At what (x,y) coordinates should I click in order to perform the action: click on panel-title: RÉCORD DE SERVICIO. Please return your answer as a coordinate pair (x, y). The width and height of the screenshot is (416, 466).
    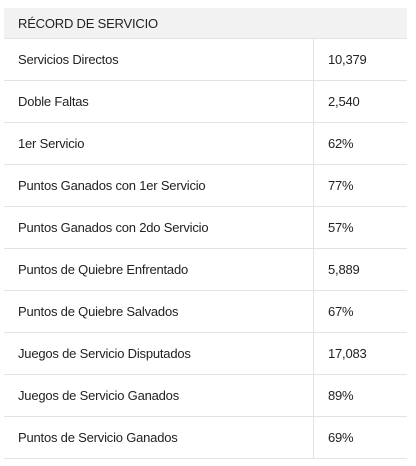
    Looking at the image, I should click on (205, 23).